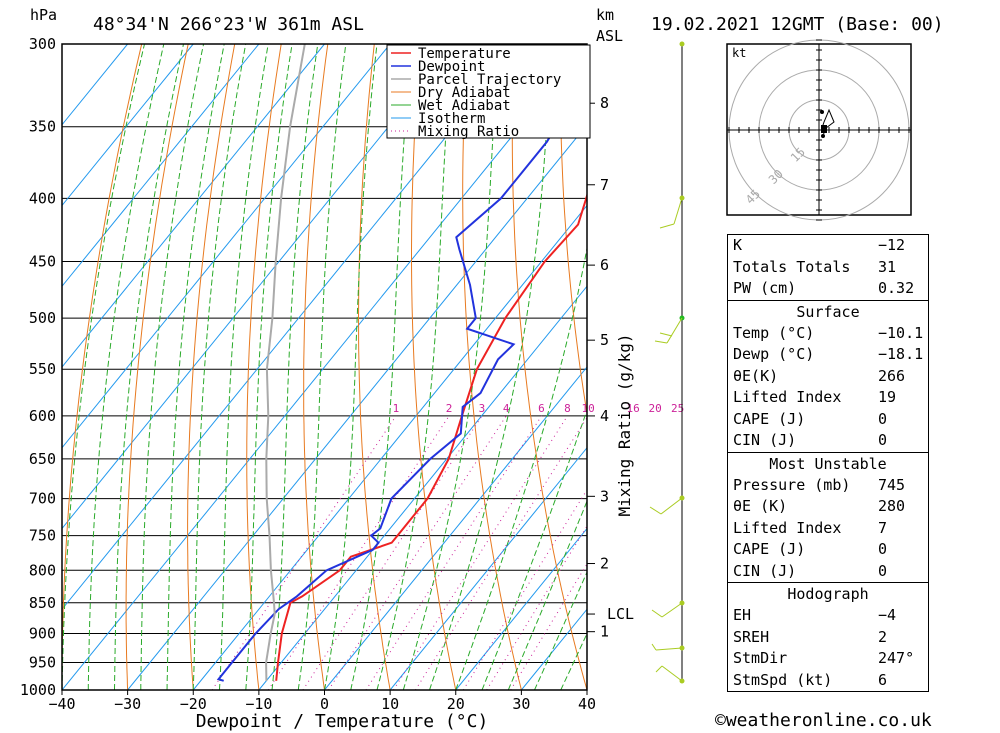  What do you see at coordinates (828, 289) in the screenshot?
I see `index-row: PW (cm) 0.32` at bounding box center [828, 289].